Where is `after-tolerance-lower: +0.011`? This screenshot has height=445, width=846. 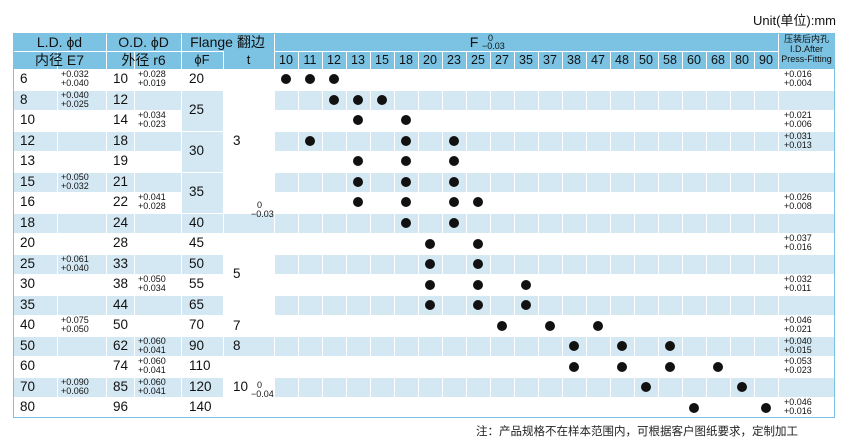
after-tolerance-lower: +0.011 is located at coordinates (798, 288).